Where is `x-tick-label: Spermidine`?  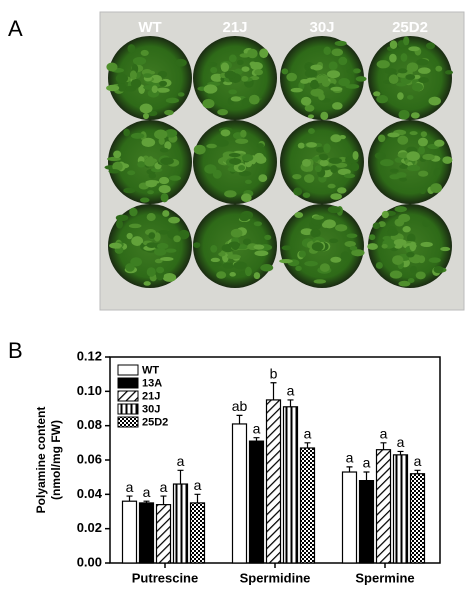 x-tick-label: Spermidine is located at coordinates (275, 577).